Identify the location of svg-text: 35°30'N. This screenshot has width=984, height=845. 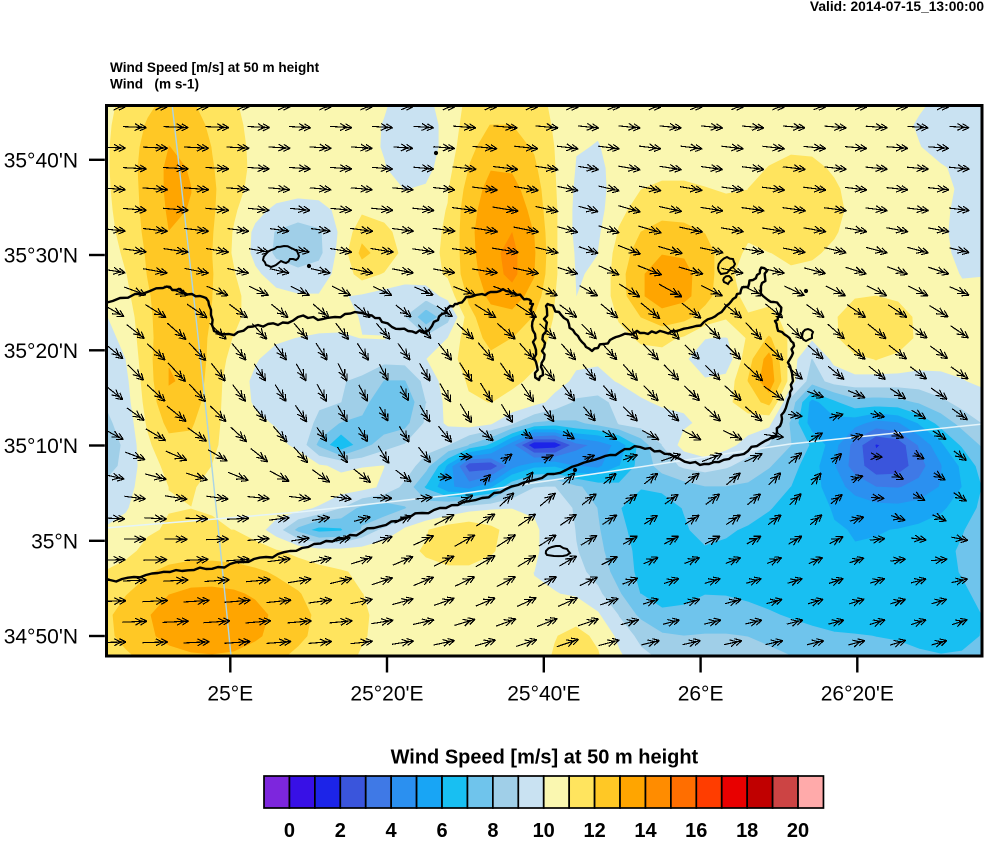
(41, 256).